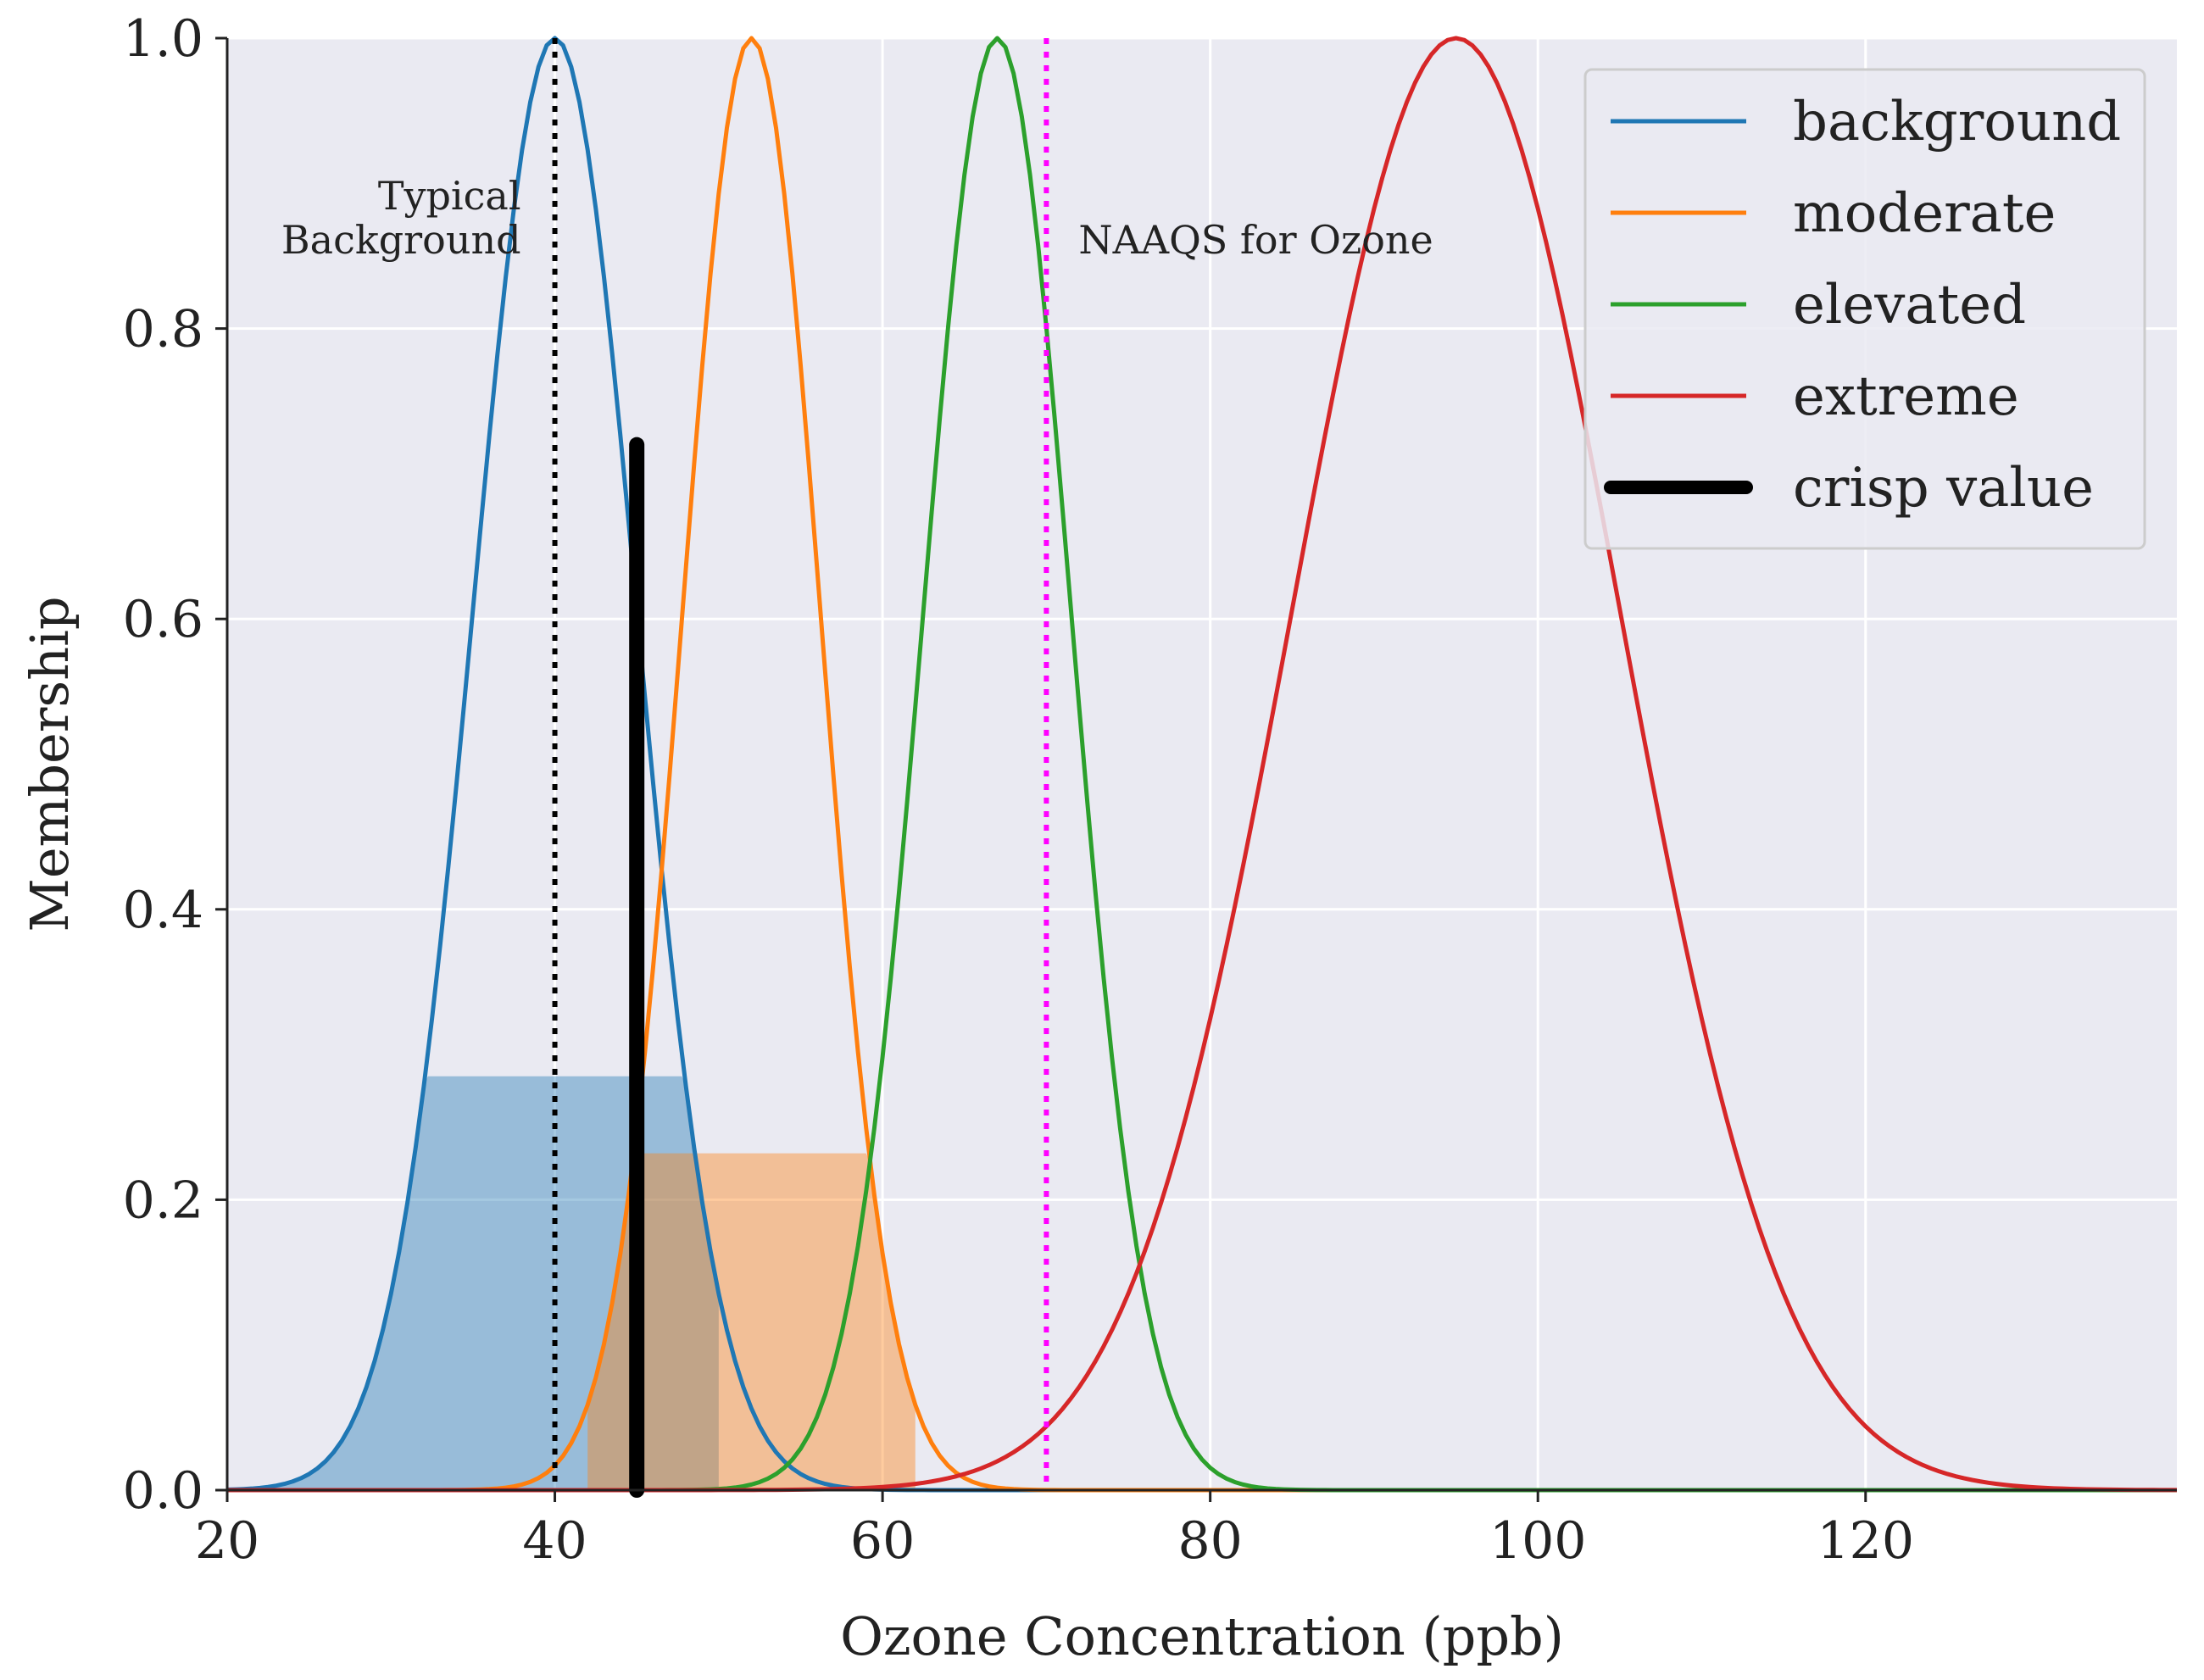  What do you see at coordinates (554, 1541) in the screenshot?
I see `x-tick-label: 40` at bounding box center [554, 1541].